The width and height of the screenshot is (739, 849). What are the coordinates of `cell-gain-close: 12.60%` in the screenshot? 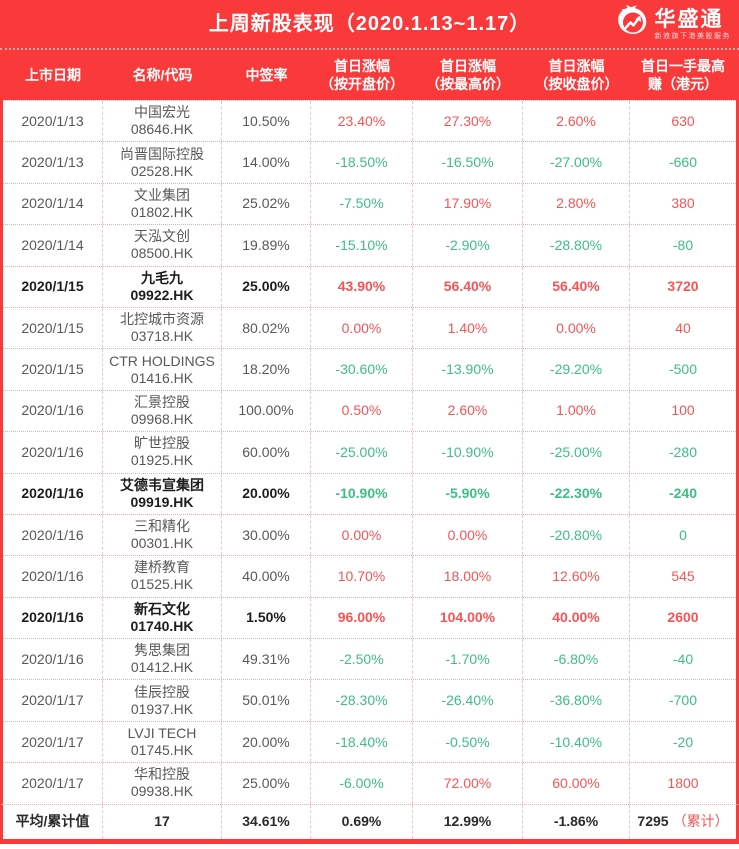 It's located at (576, 576).